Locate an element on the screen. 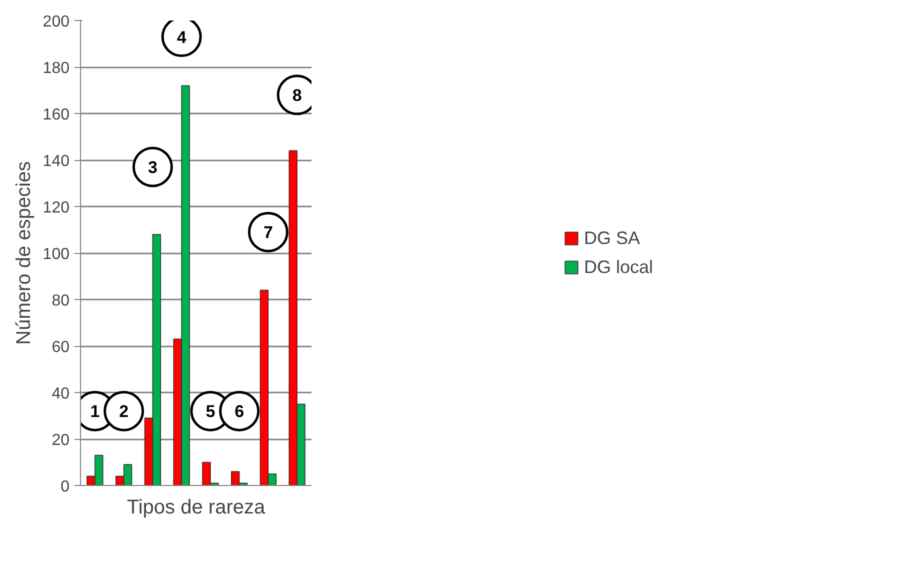 This screenshot has height=563, width=910. y-tick-label: 20 is located at coordinates (61, 440).